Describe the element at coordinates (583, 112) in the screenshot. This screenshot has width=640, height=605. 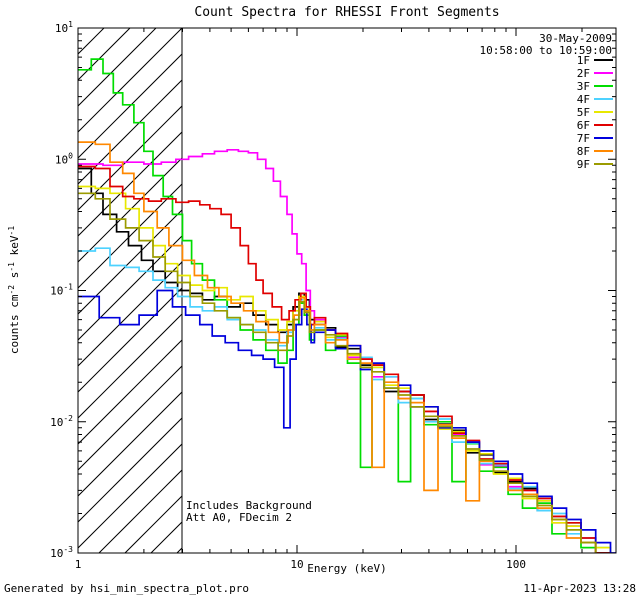
I see `legend-label-5F: 5F` at that location.